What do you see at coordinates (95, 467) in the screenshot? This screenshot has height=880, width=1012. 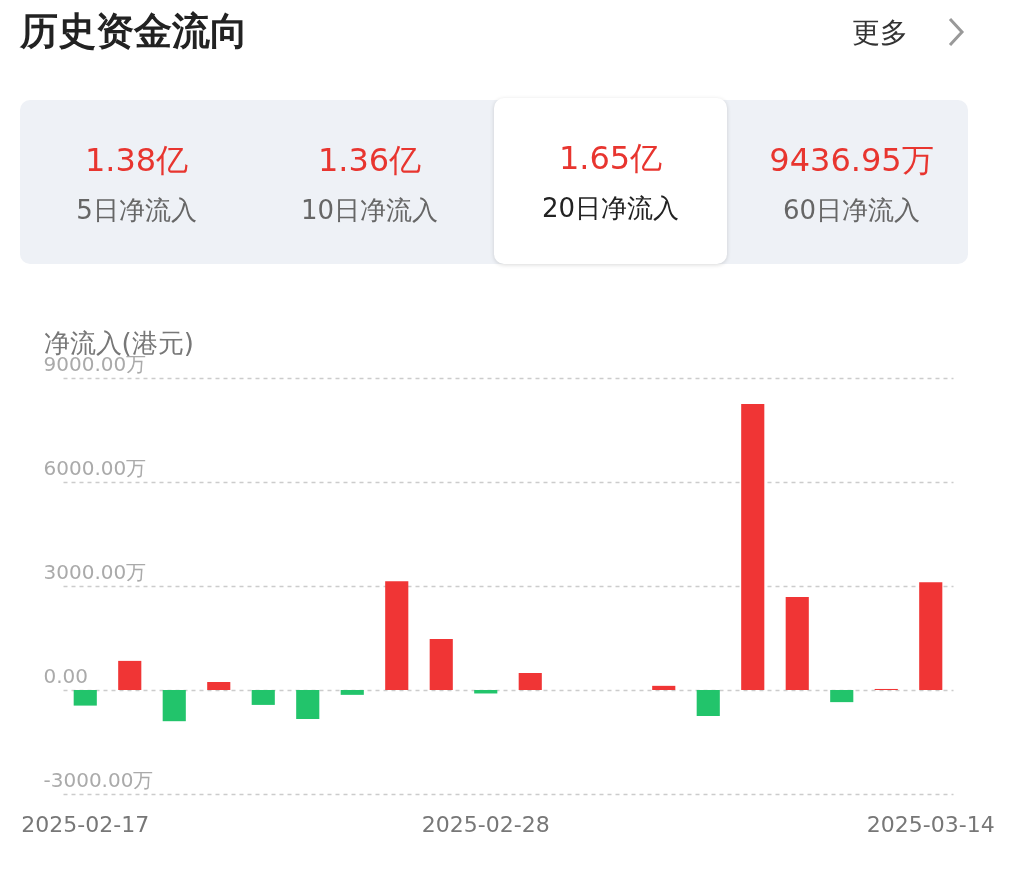 I see `y-tick-label: 6000.00万` at bounding box center [95, 467].